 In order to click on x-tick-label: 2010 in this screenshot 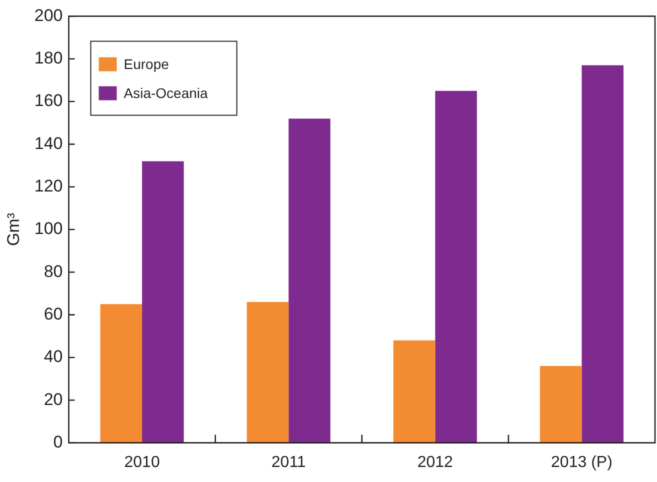, I will do `click(142, 462)`.